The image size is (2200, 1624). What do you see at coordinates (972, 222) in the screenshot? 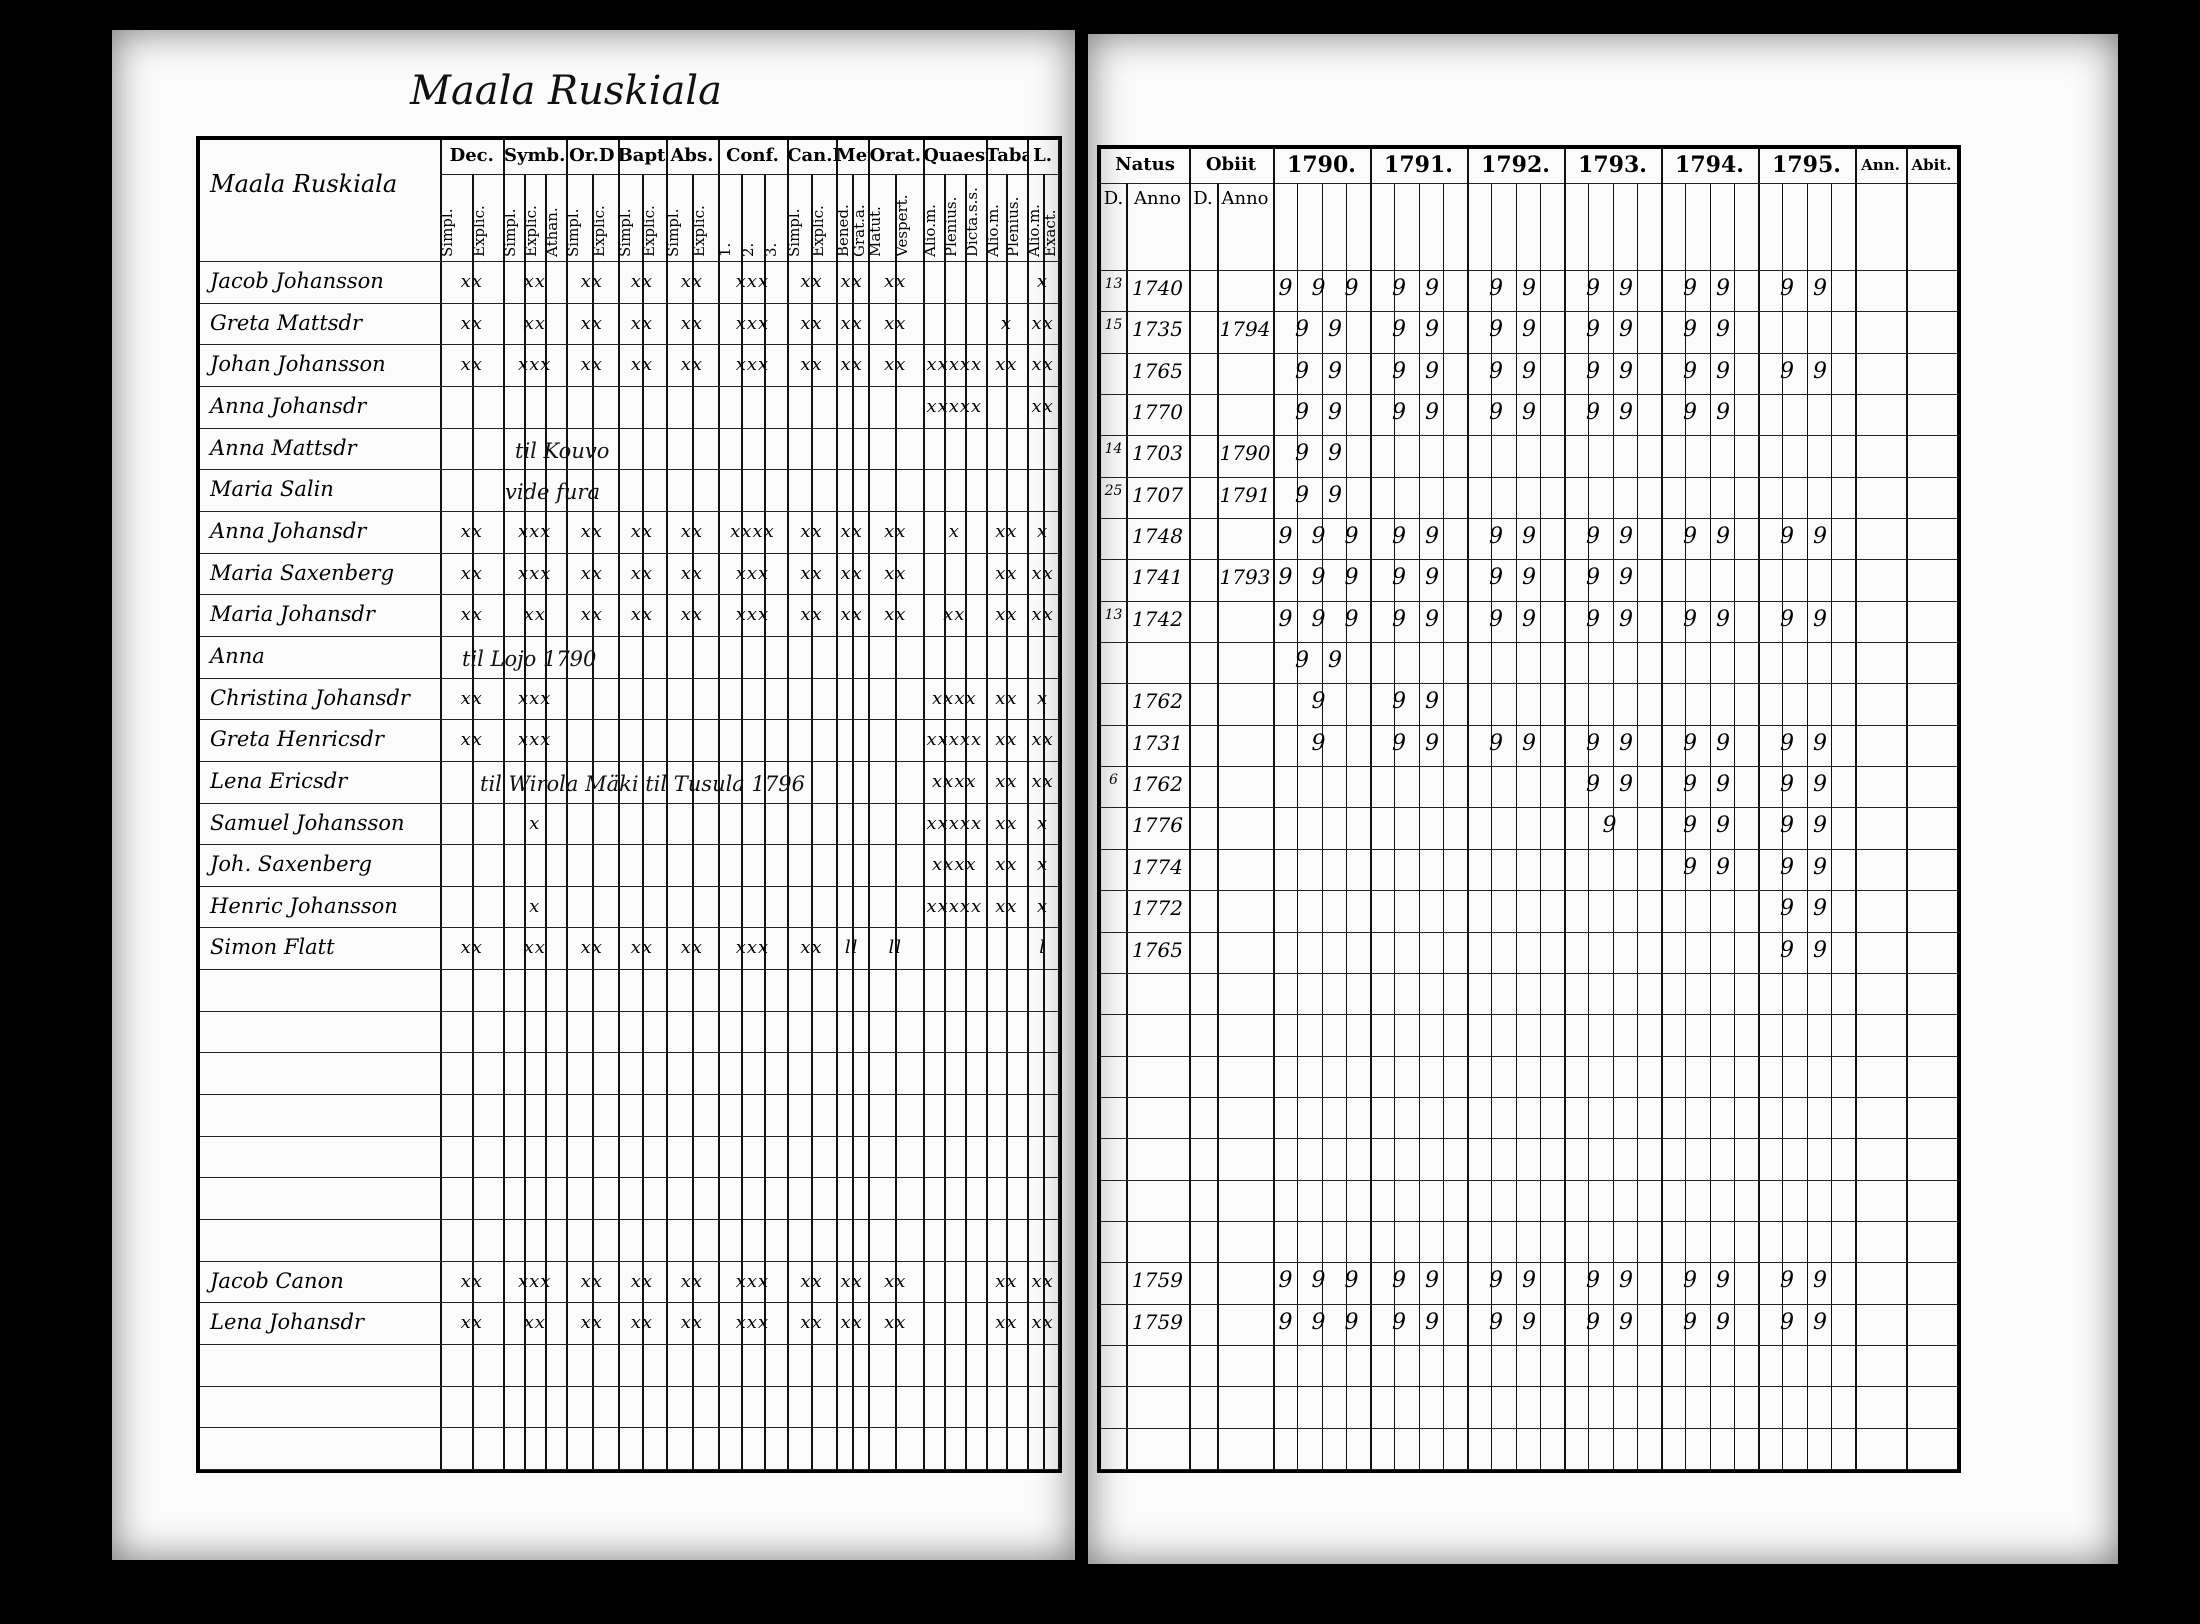
I see `subcolumn-header: Dicta.s.s.` at bounding box center [972, 222].